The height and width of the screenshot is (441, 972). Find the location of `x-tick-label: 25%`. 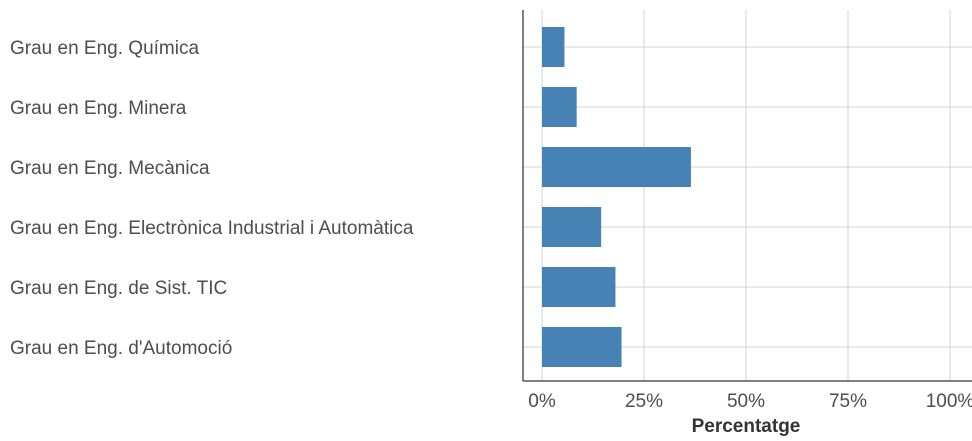

x-tick-label: 25% is located at coordinates (644, 401).